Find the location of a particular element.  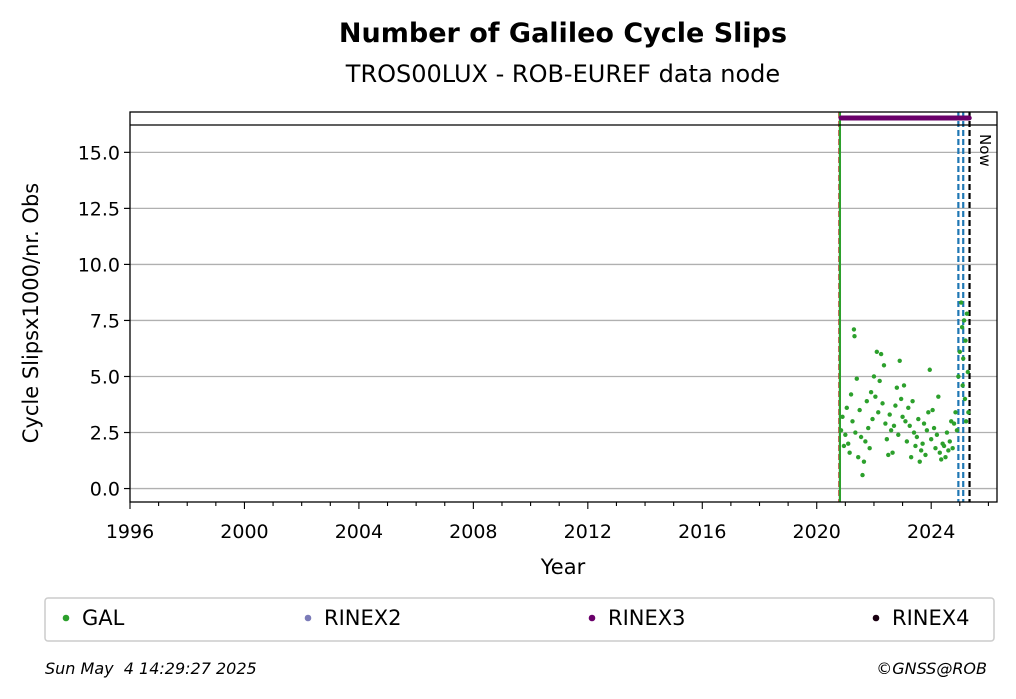

x-axis: 1996 2000 2004 2008 2012 2016 2020 2024 is located at coordinates (547, 522).